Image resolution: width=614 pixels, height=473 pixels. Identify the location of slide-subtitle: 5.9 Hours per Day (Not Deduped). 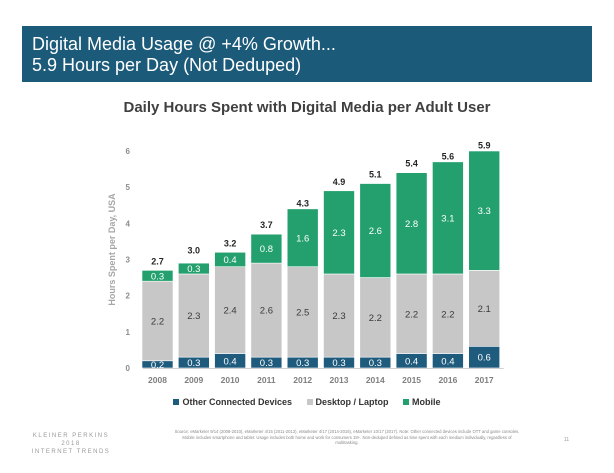
(167, 65).